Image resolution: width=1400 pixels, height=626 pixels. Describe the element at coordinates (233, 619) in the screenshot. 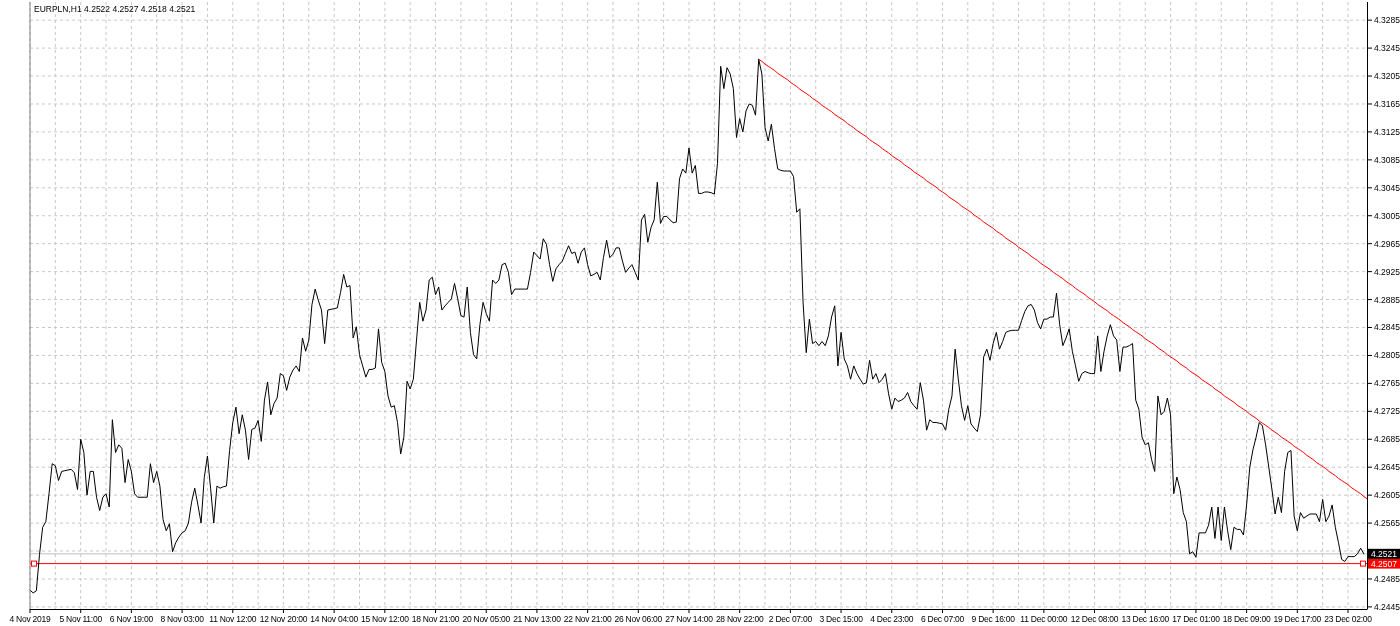

I see `x-tick-label: 11 Nov 12:00` at that location.